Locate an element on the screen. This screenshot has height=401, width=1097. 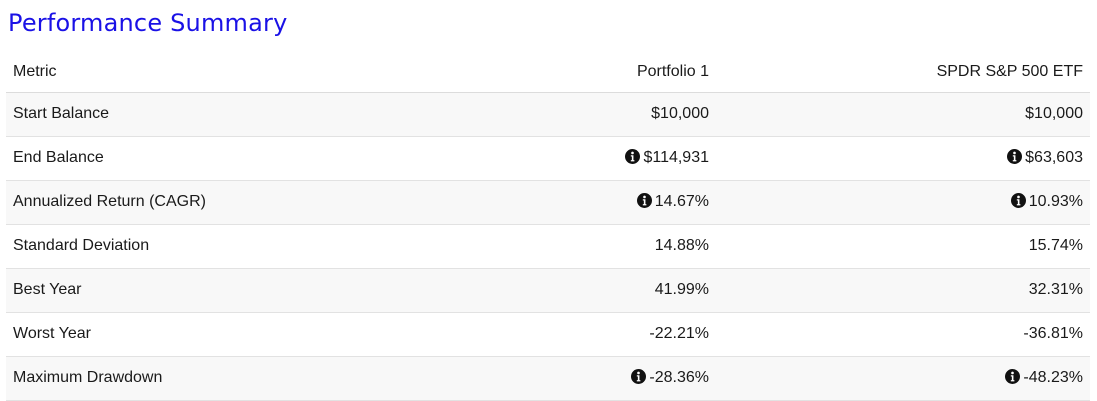
table-row: Worst Year -22.21% -36.81% is located at coordinates (548, 334).